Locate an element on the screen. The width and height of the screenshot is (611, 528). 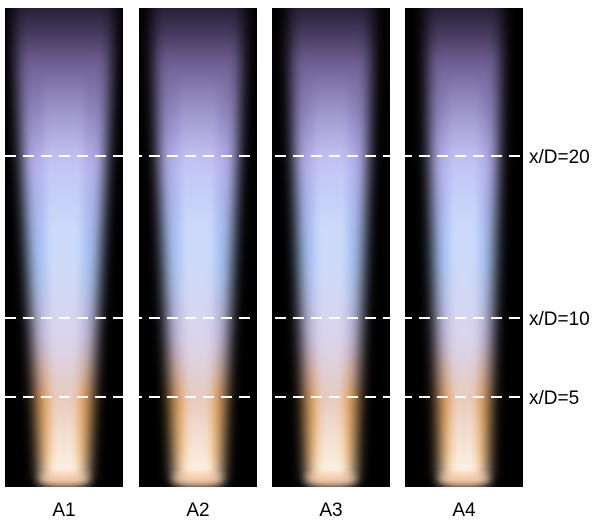
panel-label: A3 is located at coordinates (330, 510).